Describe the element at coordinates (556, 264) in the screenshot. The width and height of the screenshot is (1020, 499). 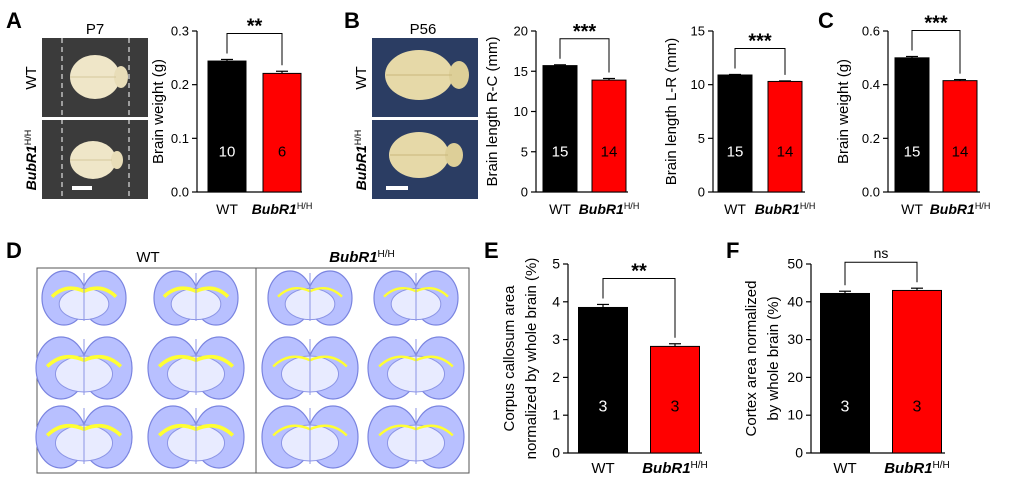
I see `y-tick-label: 5` at that location.